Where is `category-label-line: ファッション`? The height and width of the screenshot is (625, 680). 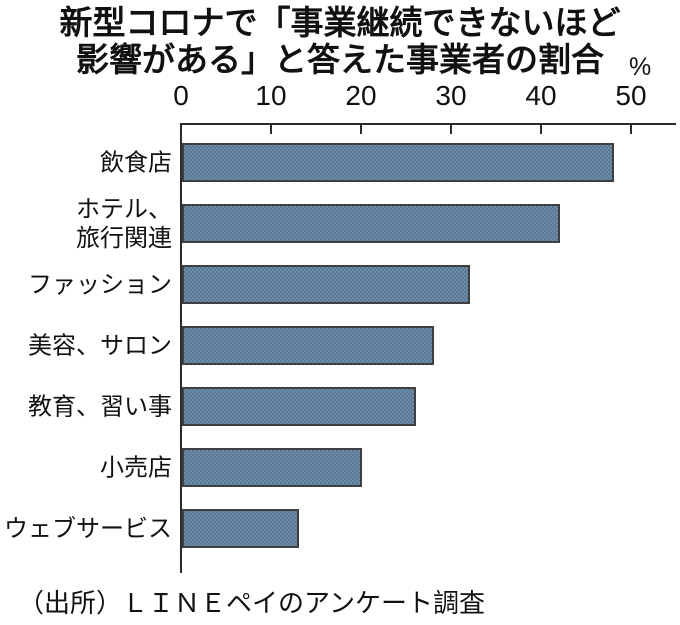
category-label-line: ファッション is located at coordinates (100, 284).